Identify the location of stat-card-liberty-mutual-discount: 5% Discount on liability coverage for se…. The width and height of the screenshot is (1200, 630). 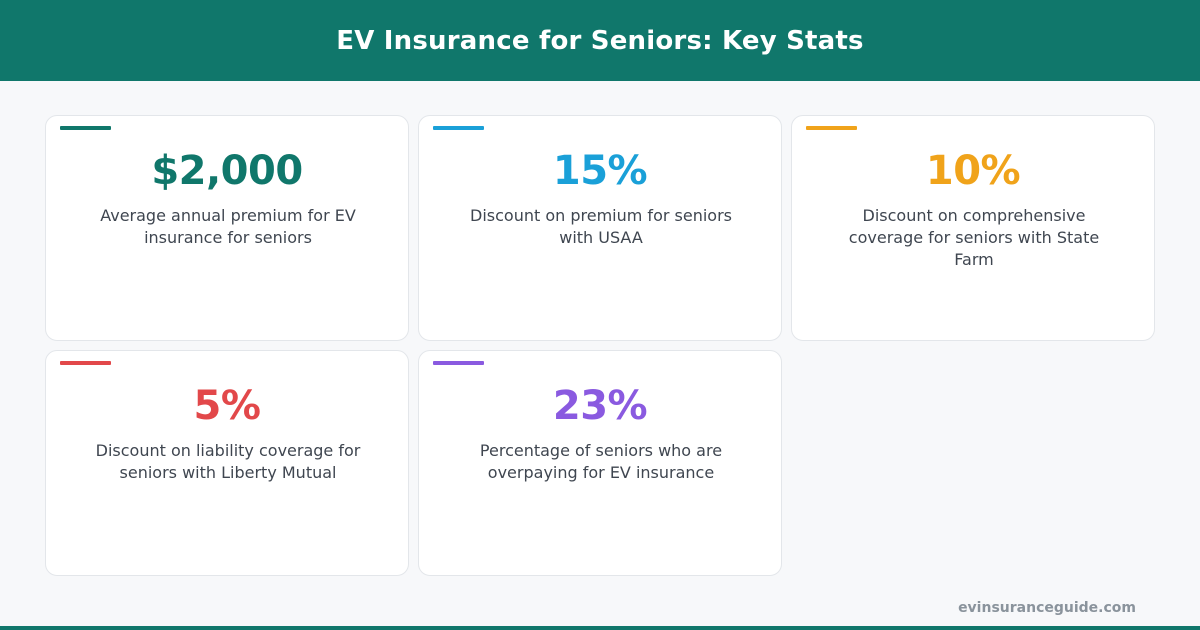
(227, 463).